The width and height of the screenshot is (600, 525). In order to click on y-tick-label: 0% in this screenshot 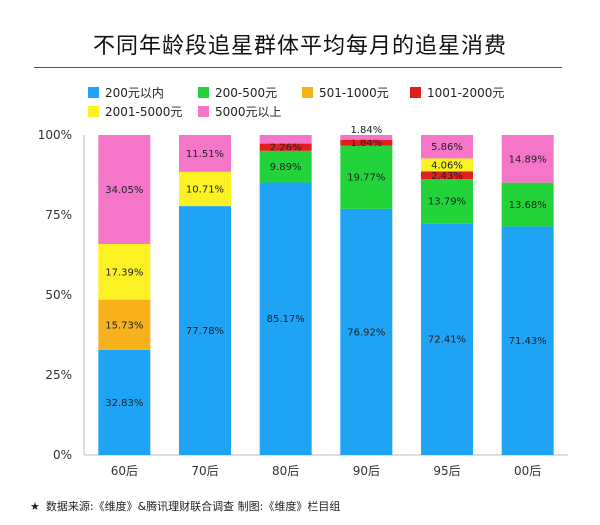, I will do `click(62, 455)`.